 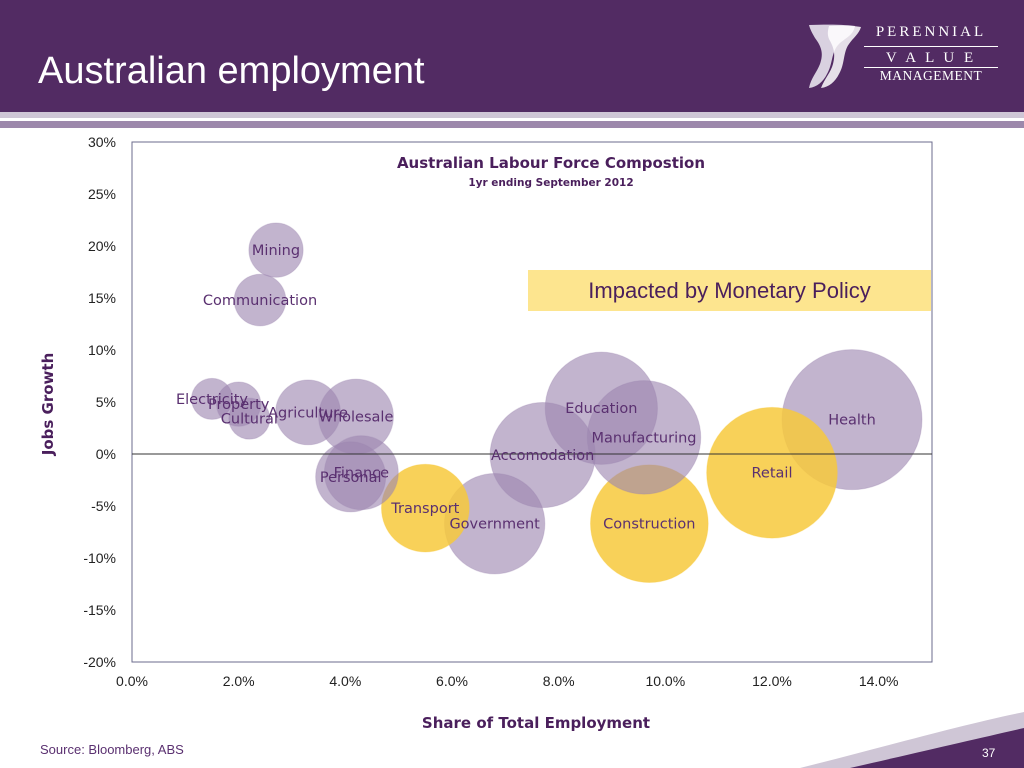 I want to click on y-tick-label: -20%, so click(x=99, y=662).